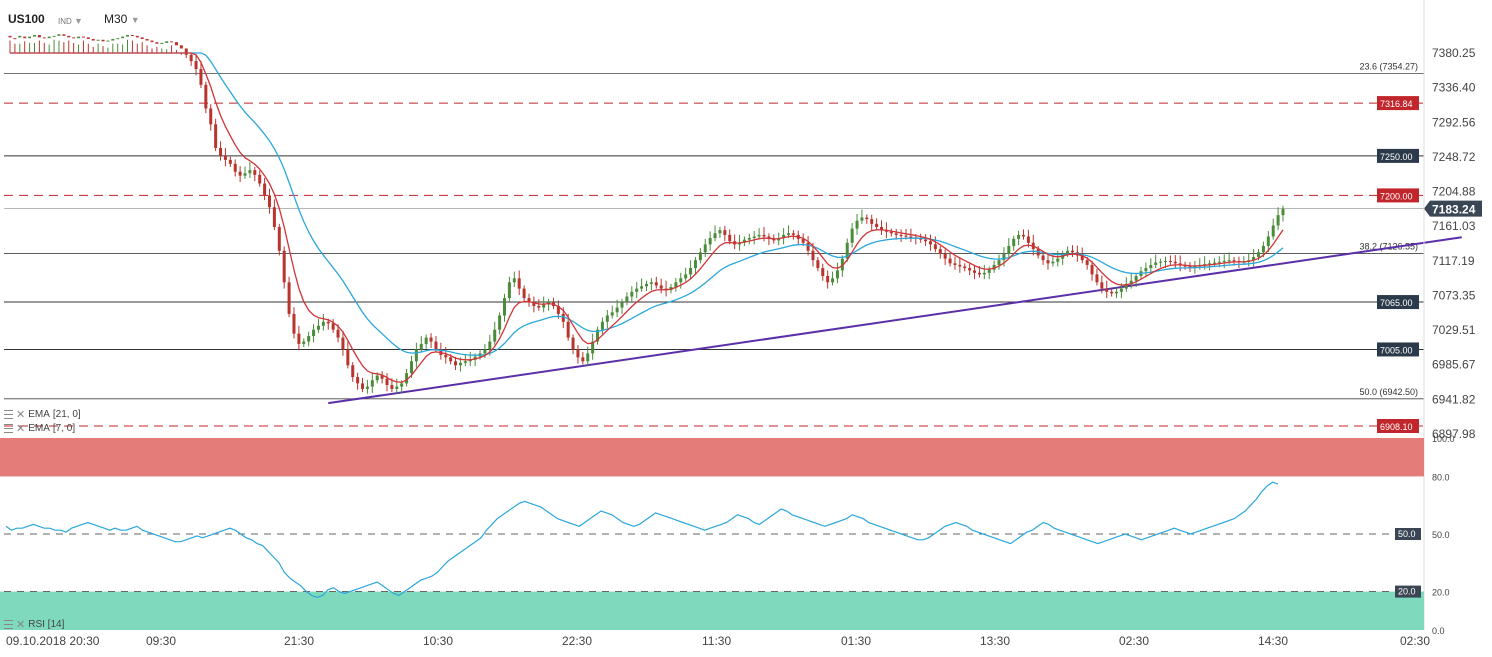 This screenshot has height=657, width=1492. I want to click on time-tick-label: 10:30, so click(438, 641).